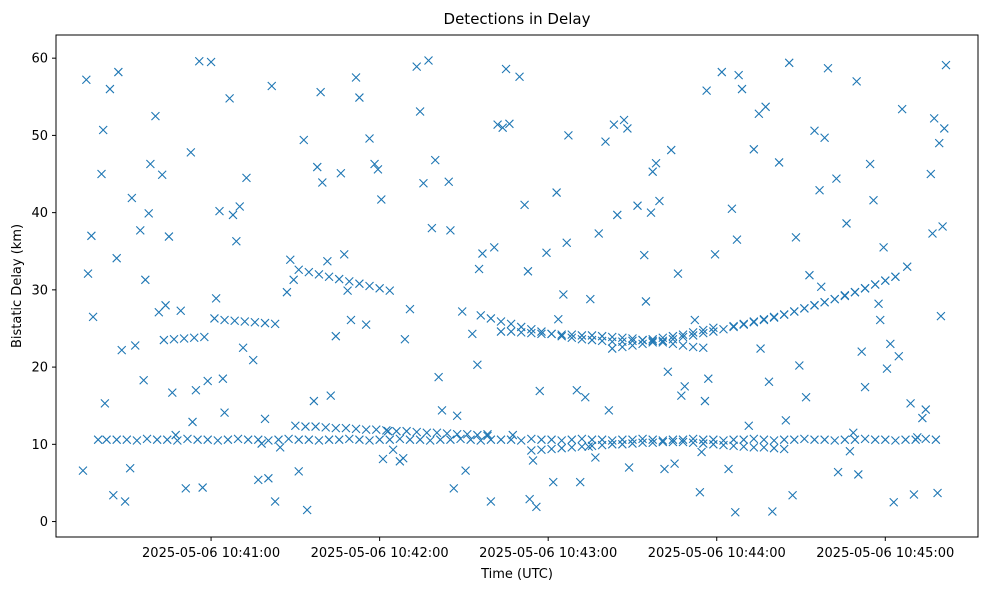 The height and width of the screenshot is (590, 989). What do you see at coordinates (39, 213) in the screenshot?
I see `y-tick-label: 40` at bounding box center [39, 213].